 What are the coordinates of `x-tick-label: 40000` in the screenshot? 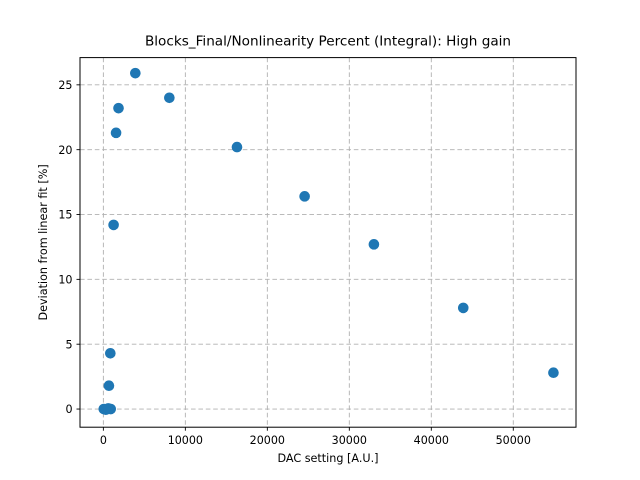 It's located at (431, 440).